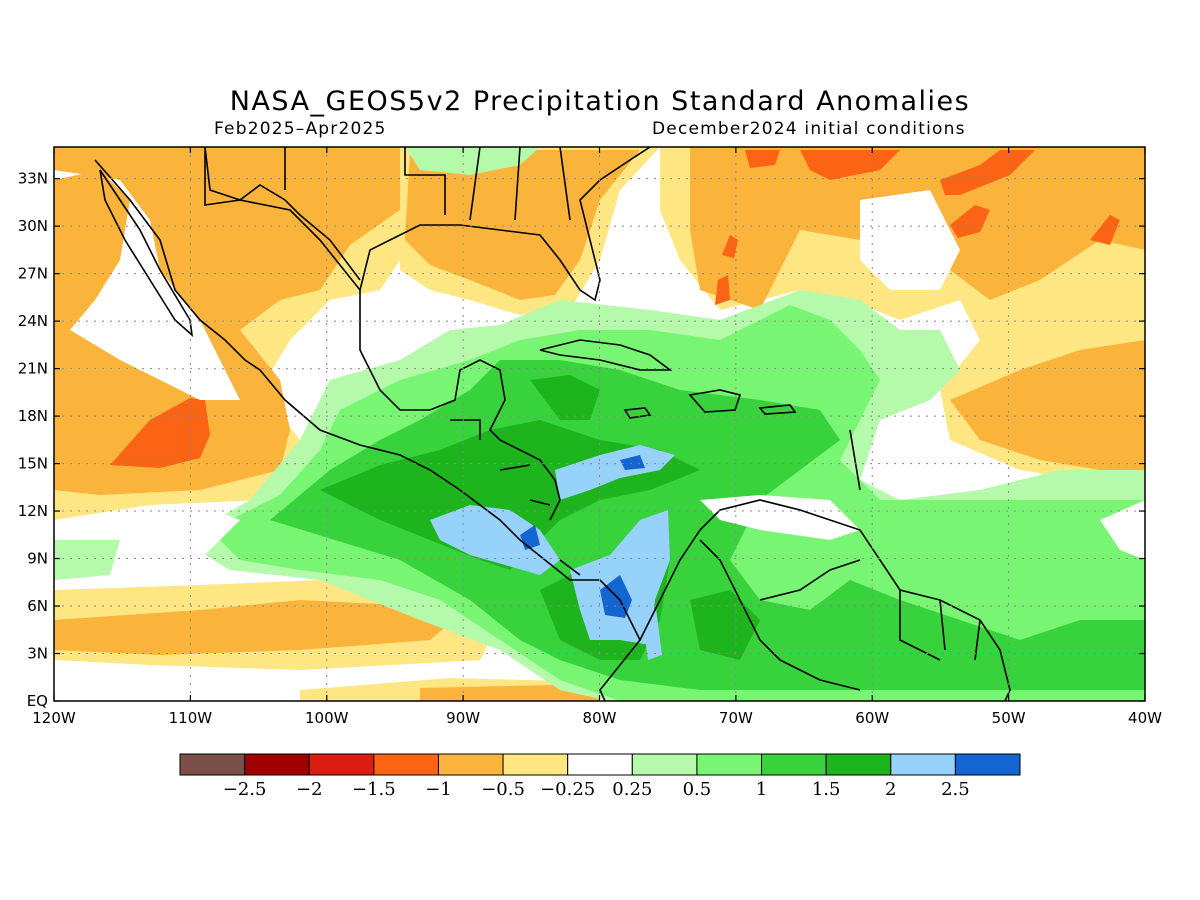  Describe the element at coordinates (191, 718) in the screenshot. I see `lon-tick-label: 110W` at that location.